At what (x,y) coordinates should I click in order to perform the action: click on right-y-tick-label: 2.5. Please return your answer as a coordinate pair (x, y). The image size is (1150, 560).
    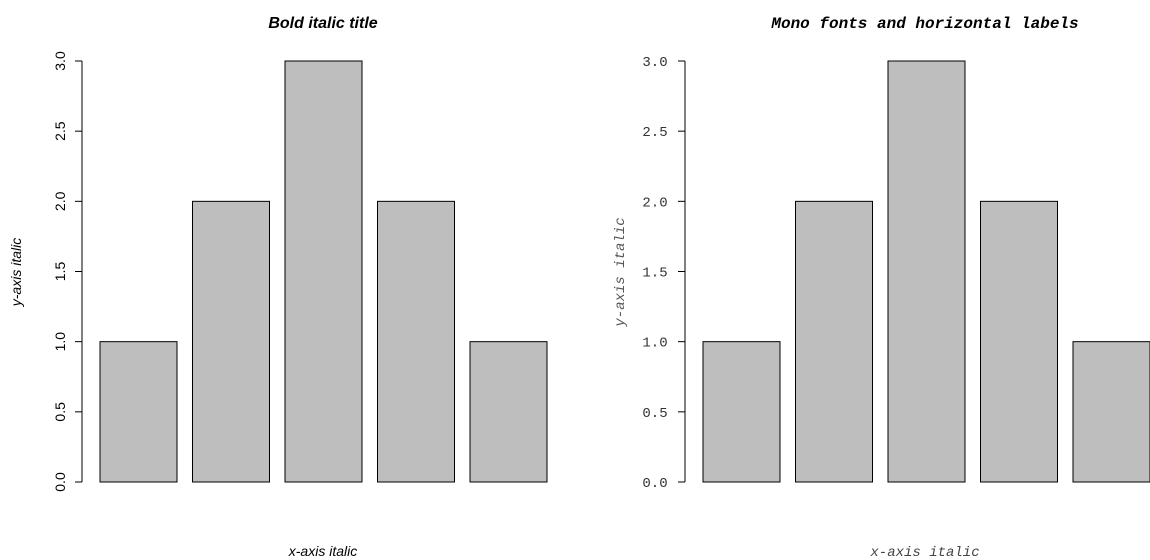
    Looking at the image, I should click on (654, 133).